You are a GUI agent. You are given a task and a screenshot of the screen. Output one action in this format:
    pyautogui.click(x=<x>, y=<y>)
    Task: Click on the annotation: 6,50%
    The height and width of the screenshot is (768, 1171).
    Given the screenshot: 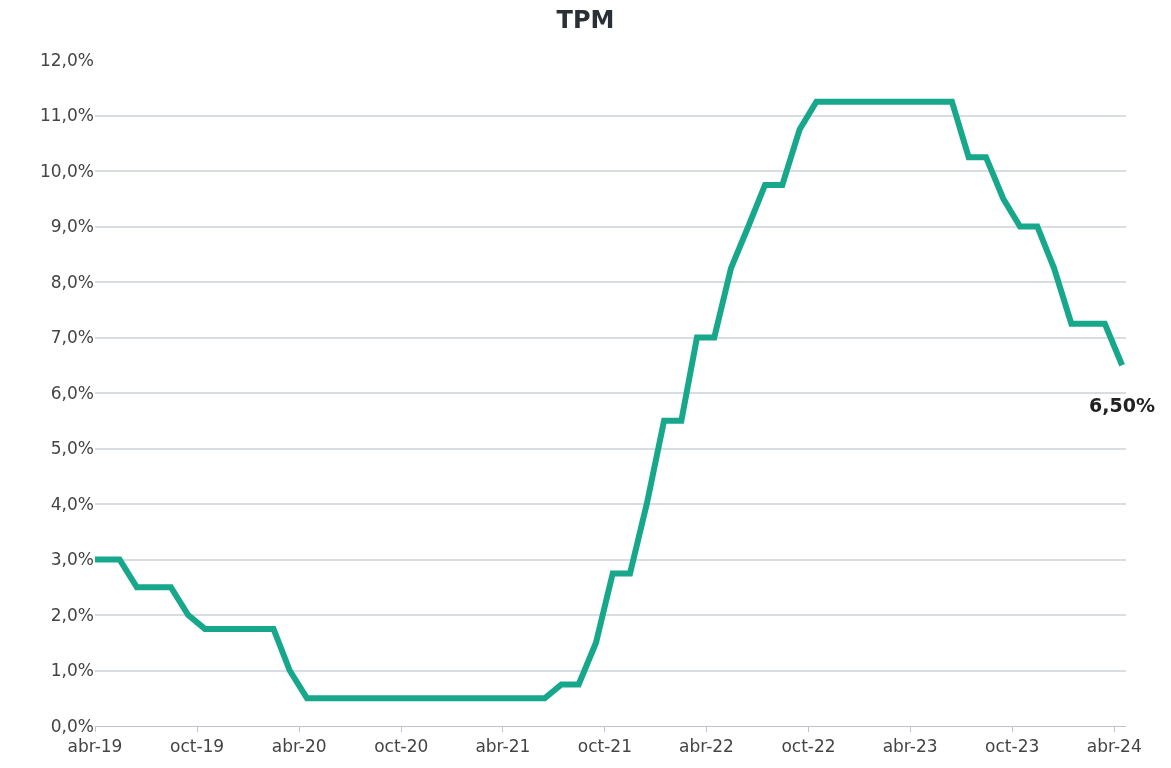 What is the action you would take?
    pyautogui.click(x=1122, y=405)
    